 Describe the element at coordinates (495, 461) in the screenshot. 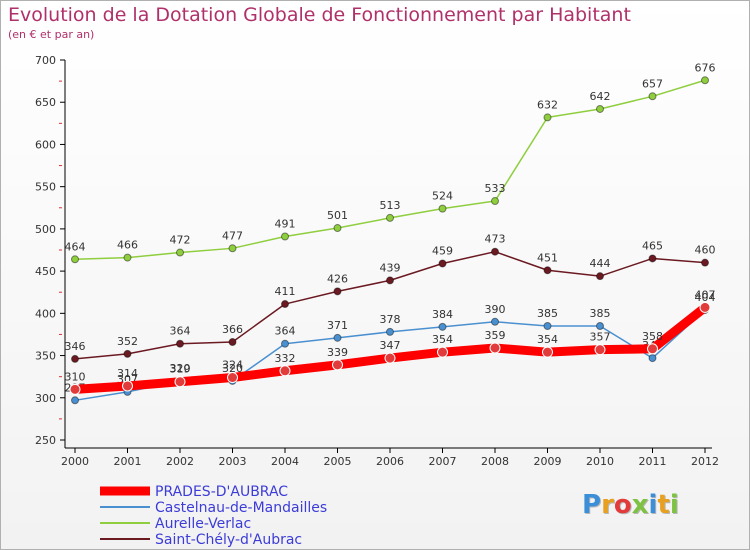

I see `x-tick-label-2008: 2008` at that location.